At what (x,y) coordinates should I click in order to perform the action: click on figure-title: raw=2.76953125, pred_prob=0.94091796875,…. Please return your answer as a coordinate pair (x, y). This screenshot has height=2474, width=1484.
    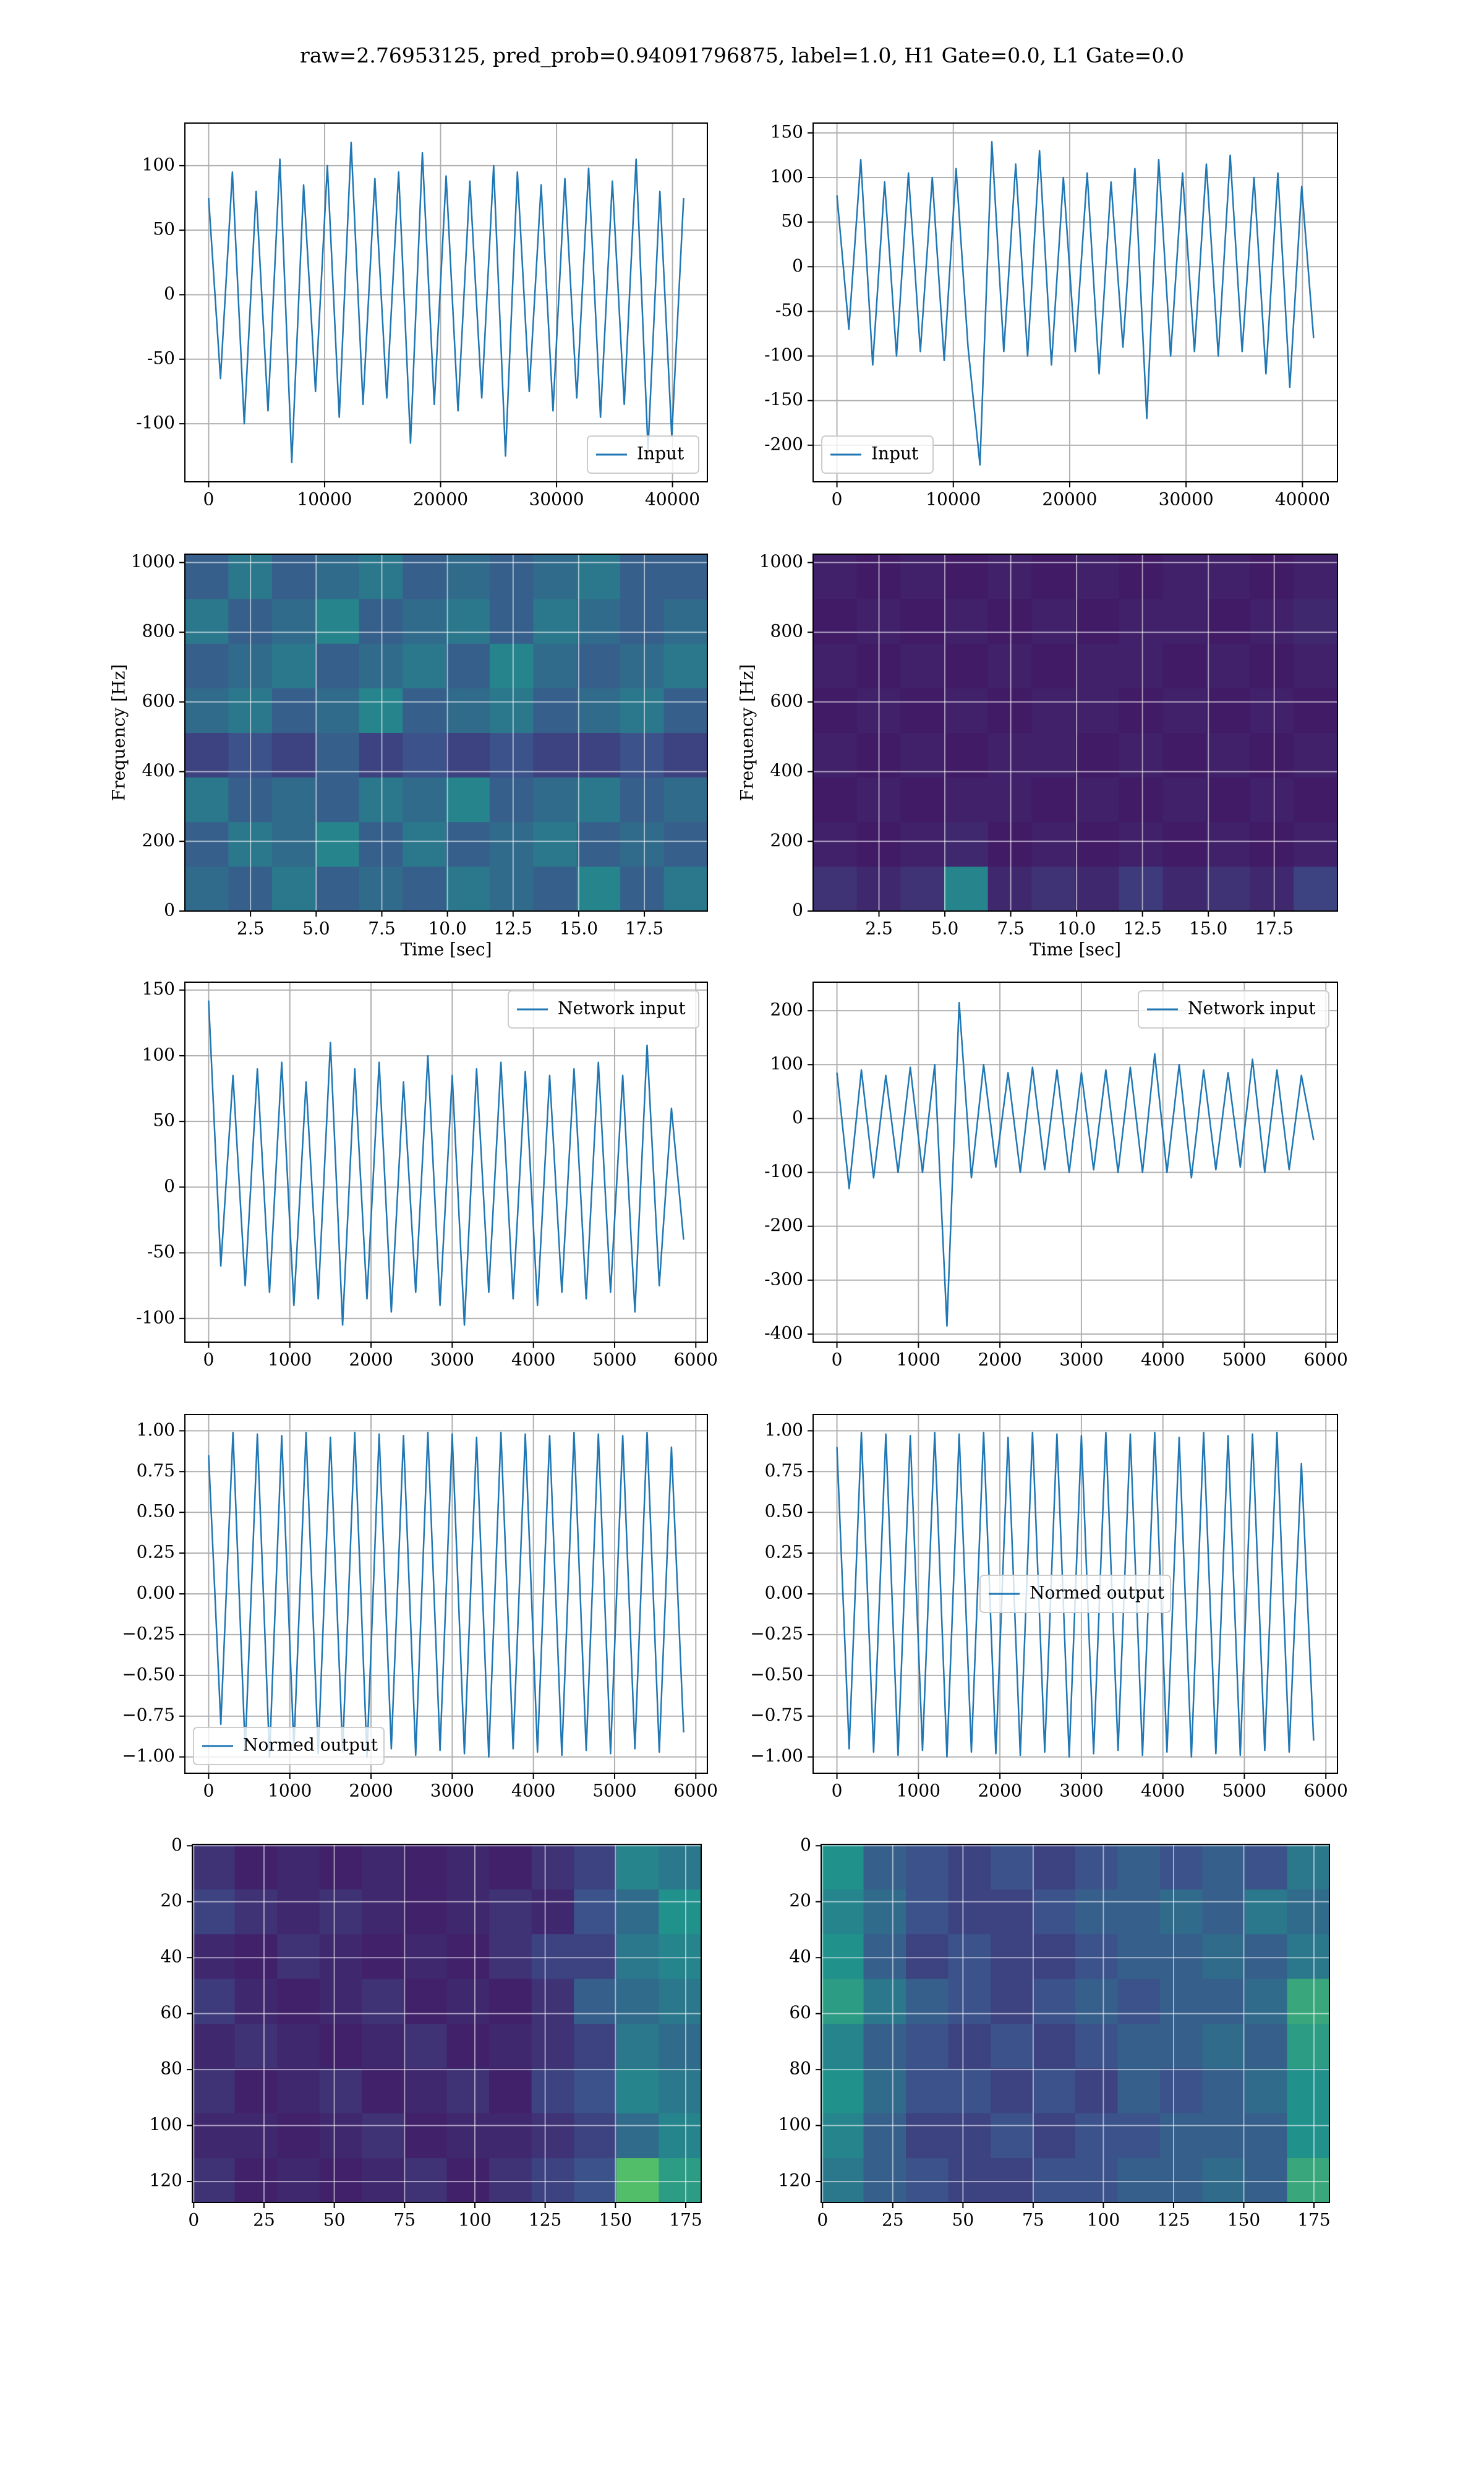
    Looking at the image, I should click on (742, 55).